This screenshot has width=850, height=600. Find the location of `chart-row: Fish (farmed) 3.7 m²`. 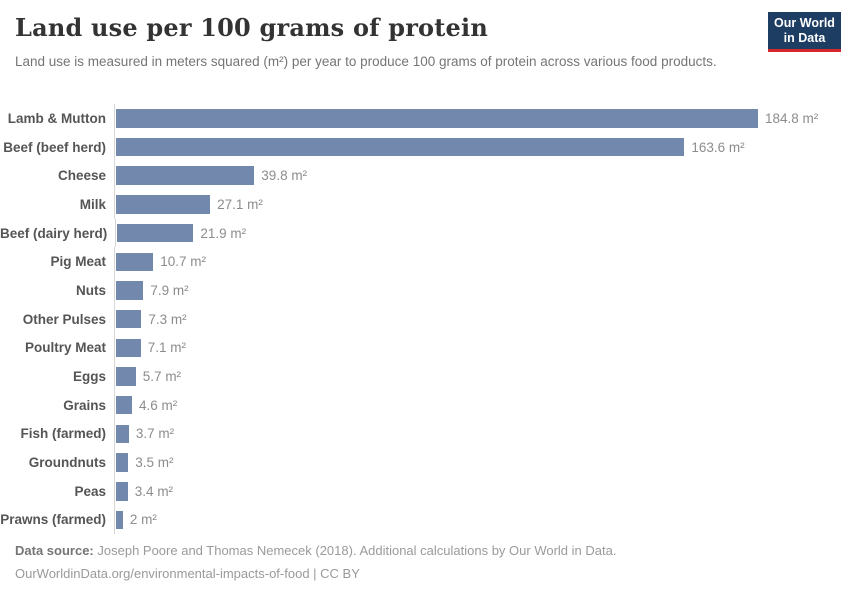

chart-row: Fish (farmed) 3.7 m² is located at coordinates (425, 434).